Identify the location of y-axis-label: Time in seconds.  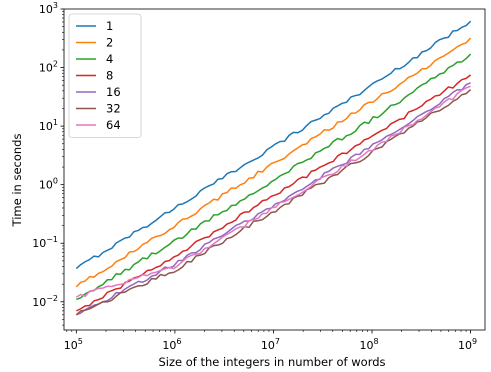
(17, 181).